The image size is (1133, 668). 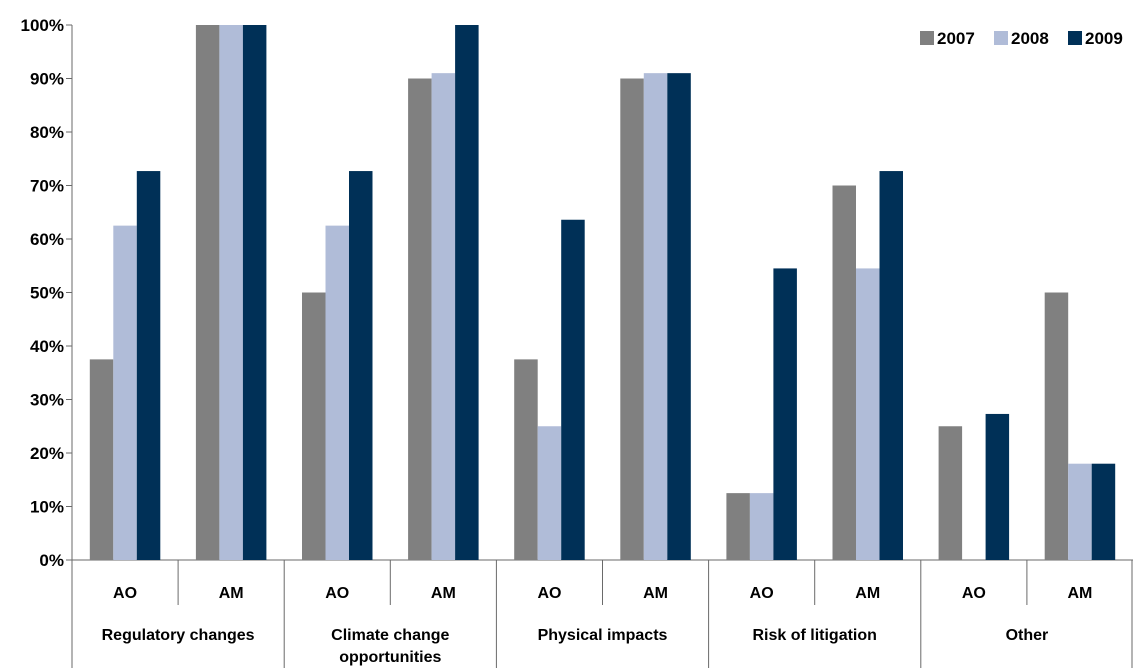 I want to click on y-tick-label: 20%, so click(x=47, y=453).